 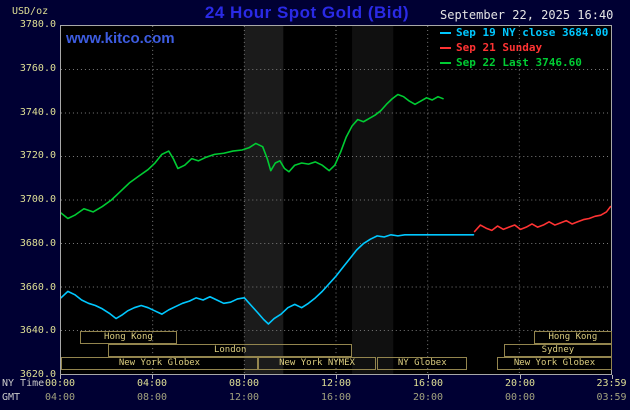 What do you see at coordinates (37, 243) in the screenshot?
I see `y-axis-tick-label: 3680.0` at bounding box center [37, 243].